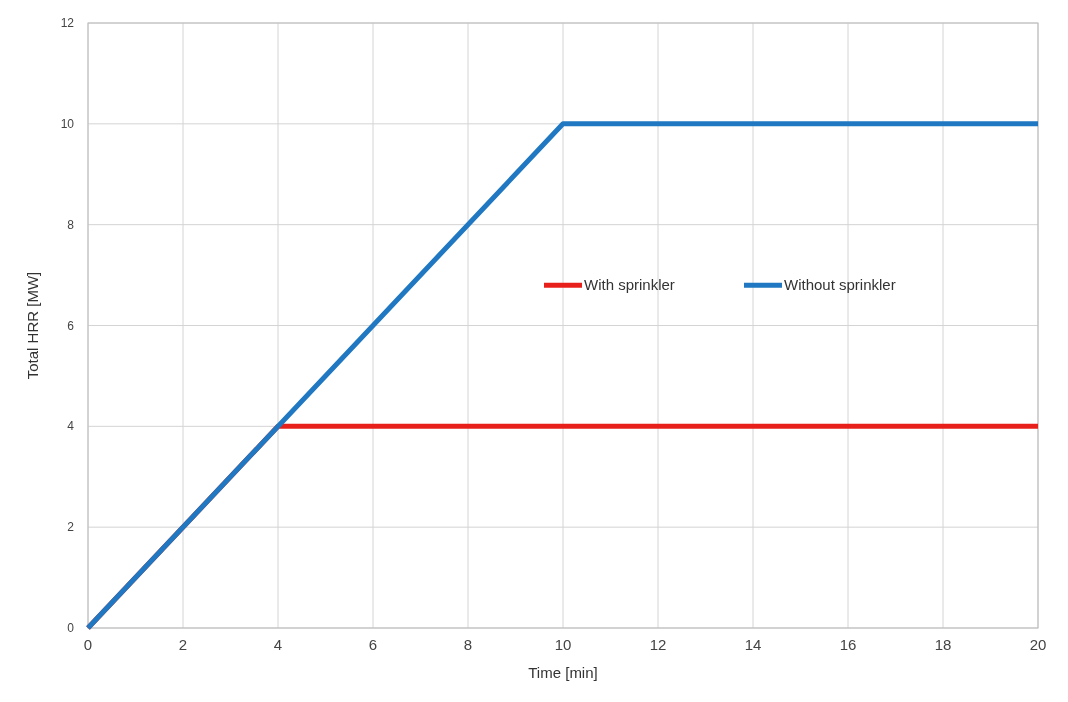 The width and height of the screenshot is (1068, 702). What do you see at coordinates (848, 644) in the screenshot?
I see `x-tick-label: 16` at bounding box center [848, 644].